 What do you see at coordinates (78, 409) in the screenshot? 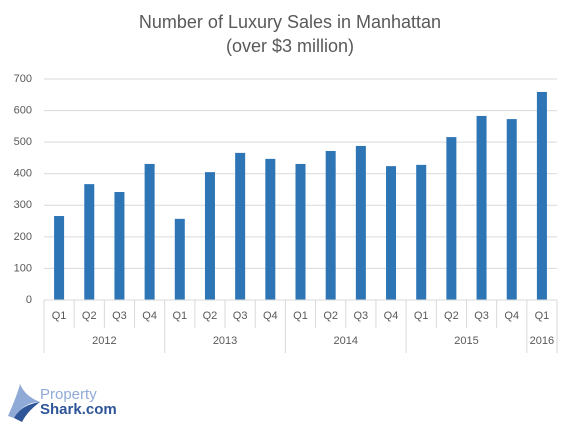
I see `logo-text: Shark.com` at bounding box center [78, 409].